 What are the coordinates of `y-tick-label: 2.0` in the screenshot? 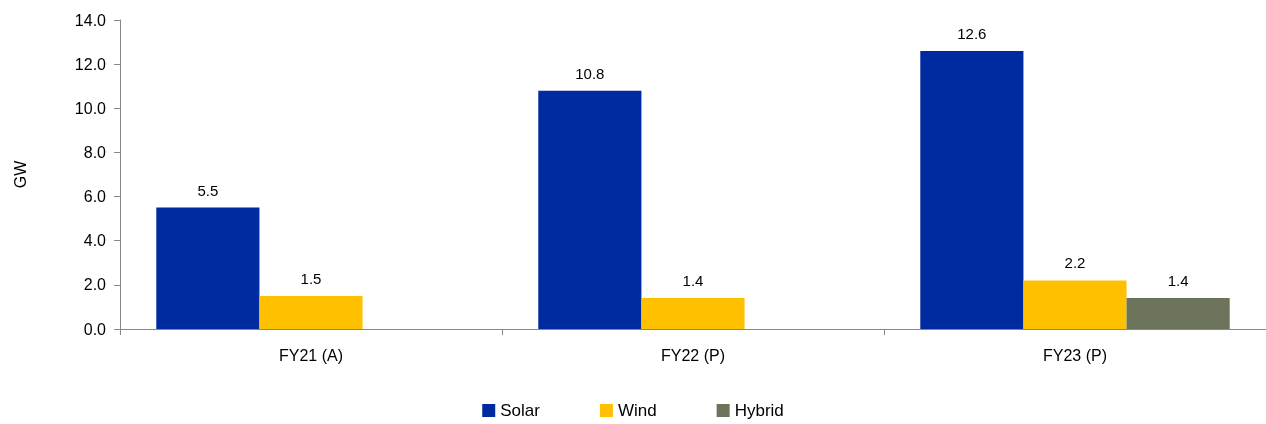 It's located at (95, 285).